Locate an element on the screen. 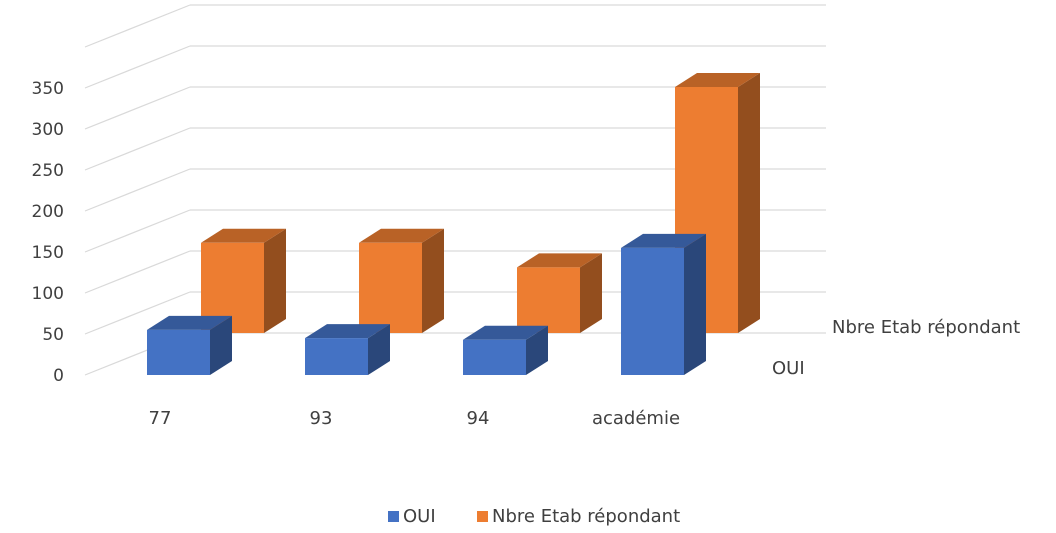 This screenshot has height=533, width=1056. x-category-label: académie is located at coordinates (636, 418).